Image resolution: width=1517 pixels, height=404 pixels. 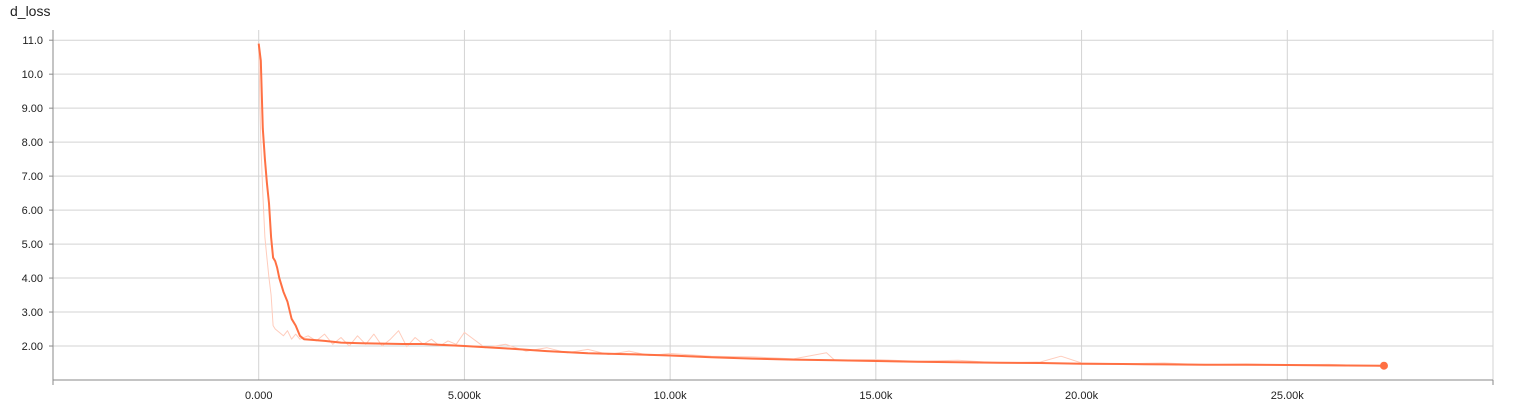 What do you see at coordinates (32, 211) in the screenshot?
I see `y-tick-label: 6.00` at bounding box center [32, 211].